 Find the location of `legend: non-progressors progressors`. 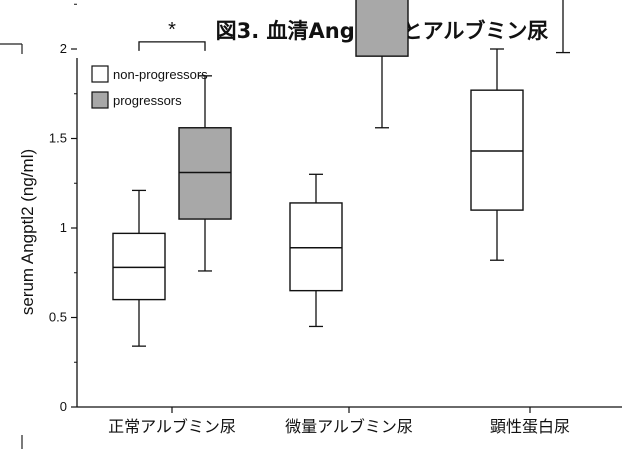

legend: non-progressors progressors is located at coordinates (149, 87).